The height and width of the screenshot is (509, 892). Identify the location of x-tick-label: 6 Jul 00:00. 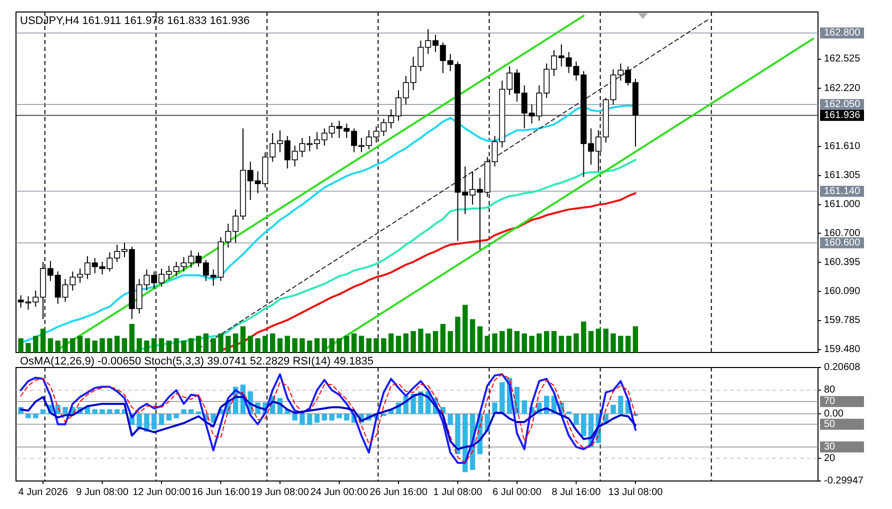
(517, 492).